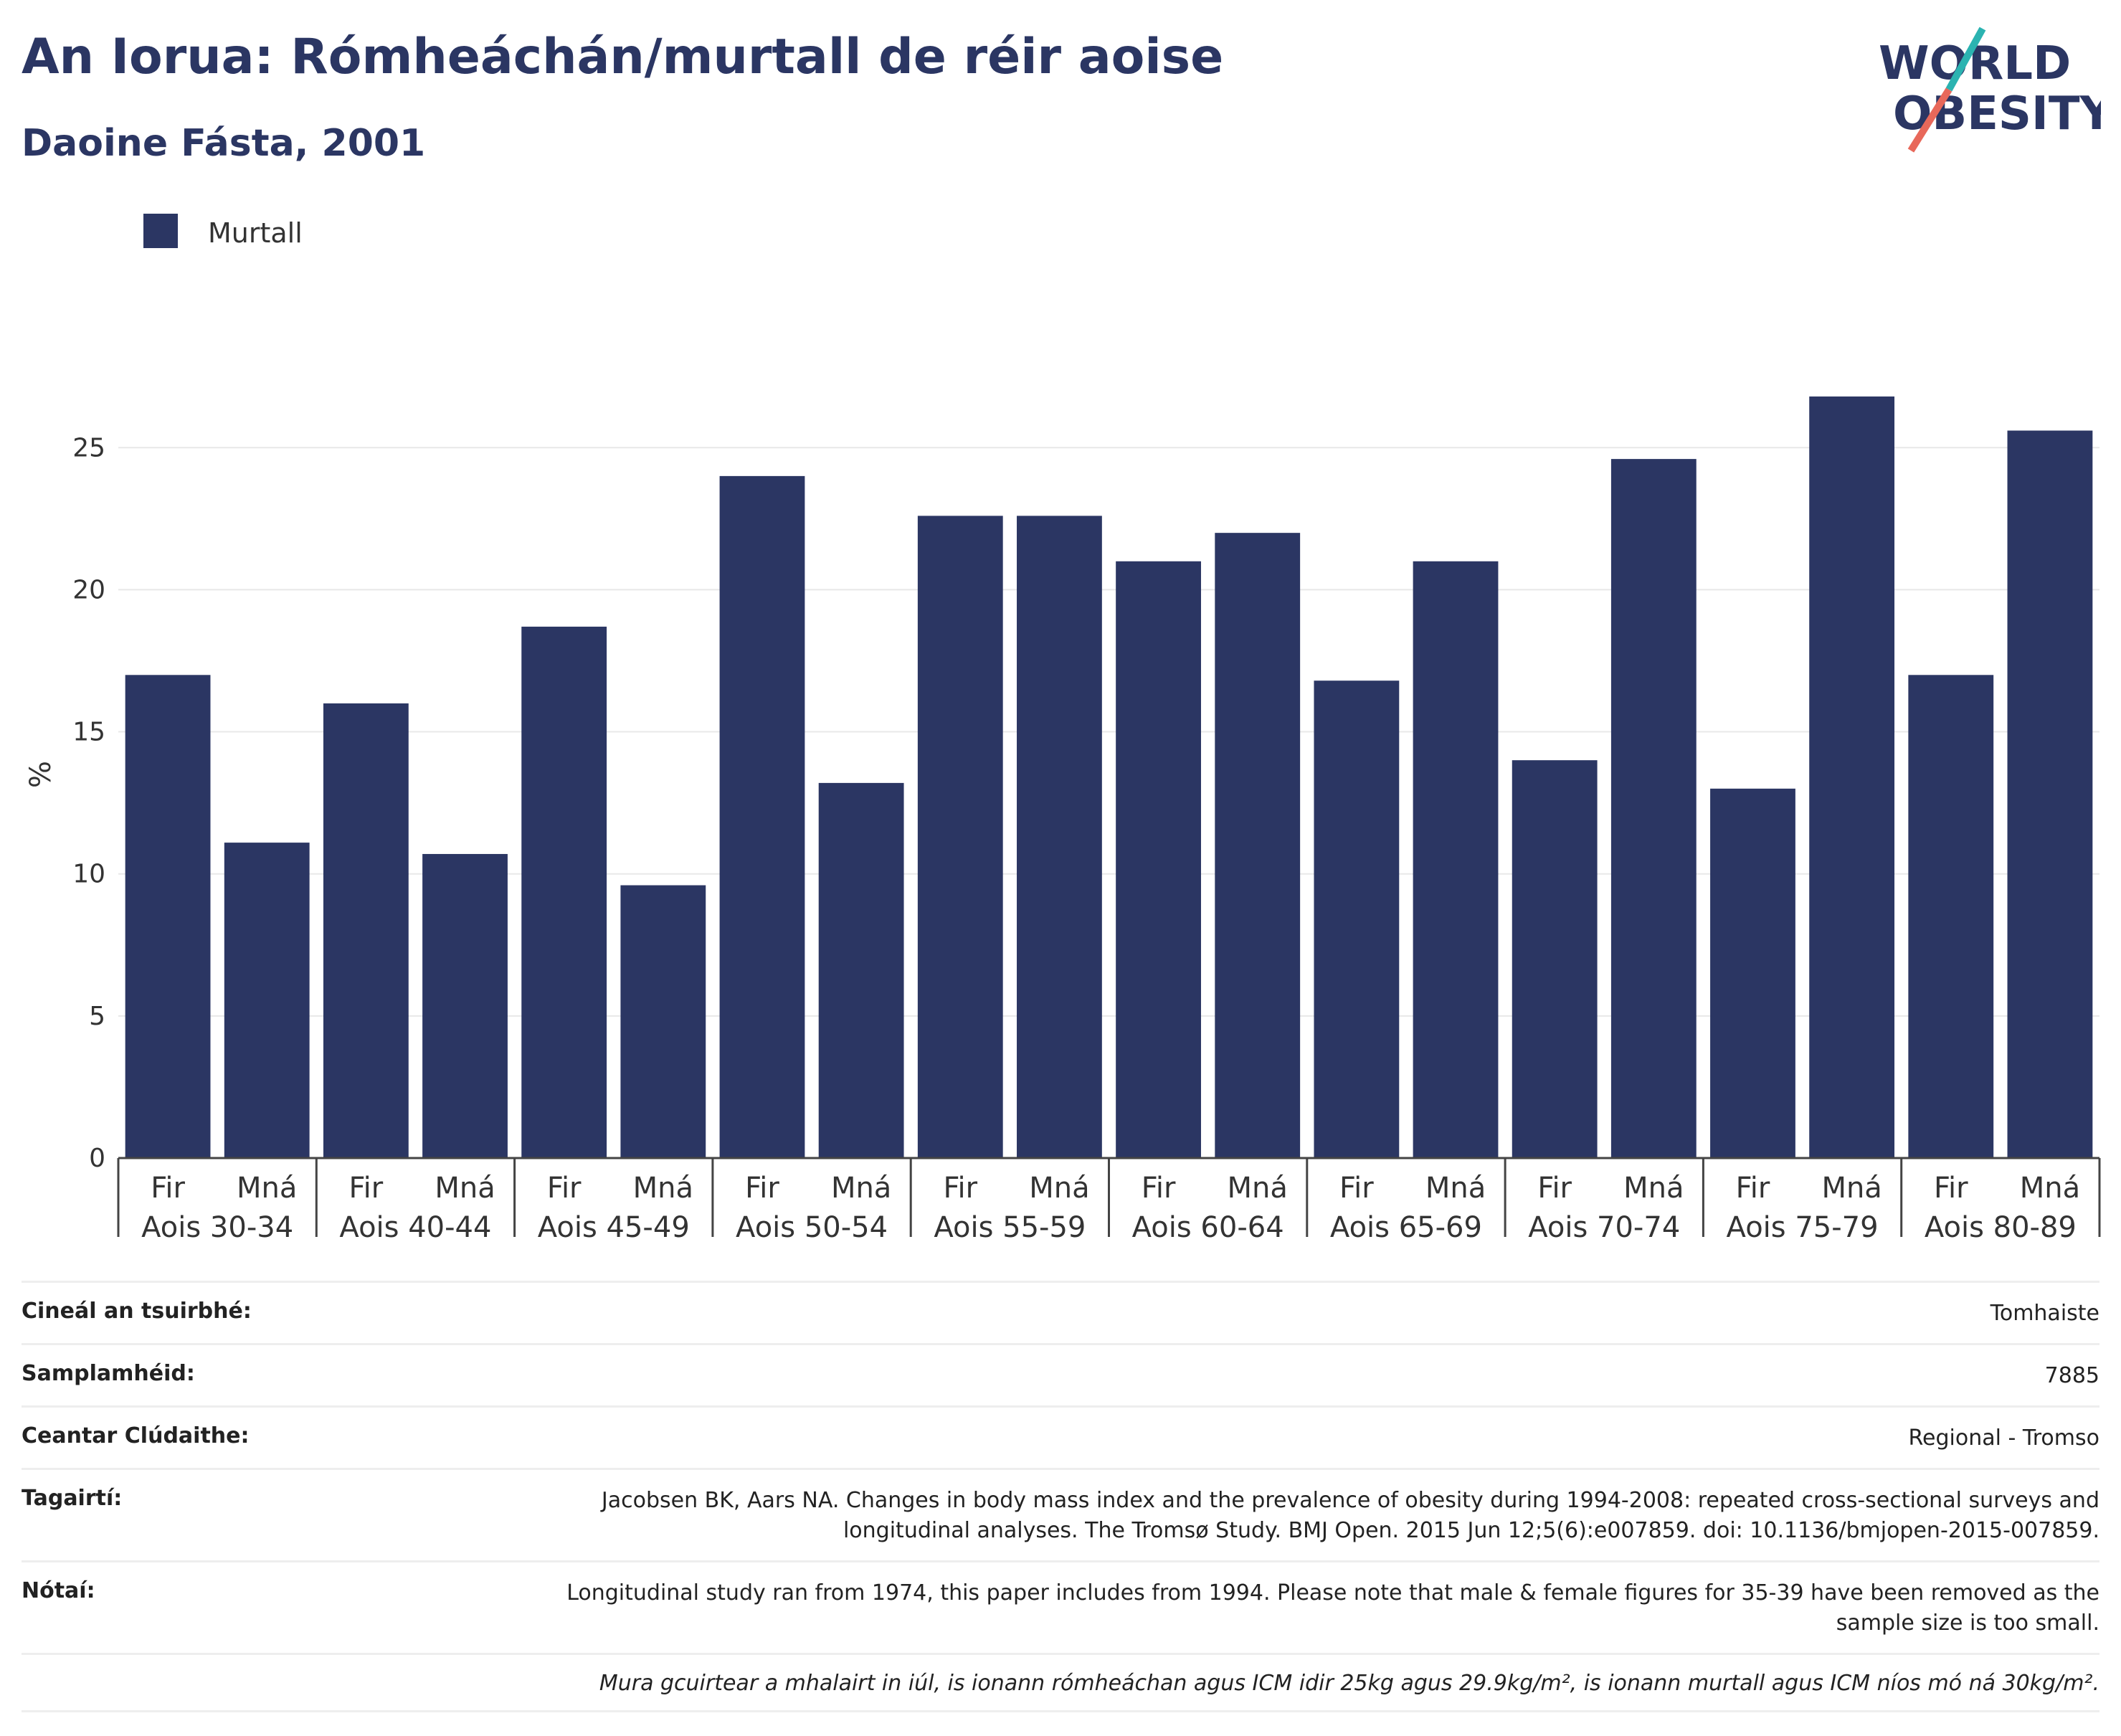  Describe the element at coordinates (1997, 114) in the screenshot. I see `logo-word-2: OBESITY` at that location.